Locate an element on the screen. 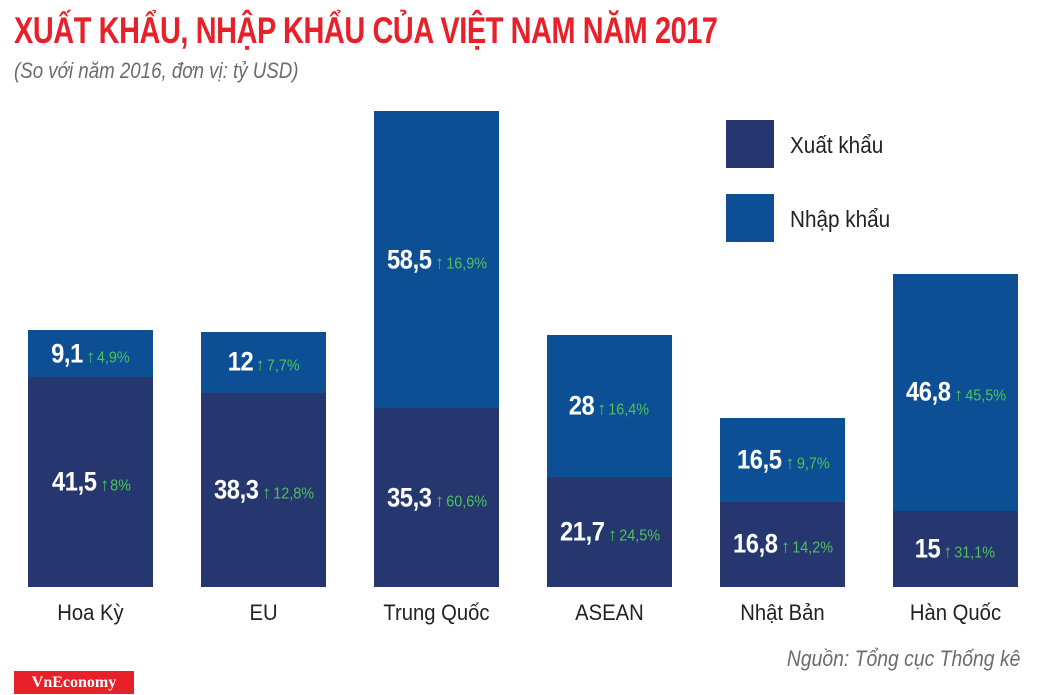 This screenshot has width=1040, height=695. growth-label: 7,7% is located at coordinates (283, 366).